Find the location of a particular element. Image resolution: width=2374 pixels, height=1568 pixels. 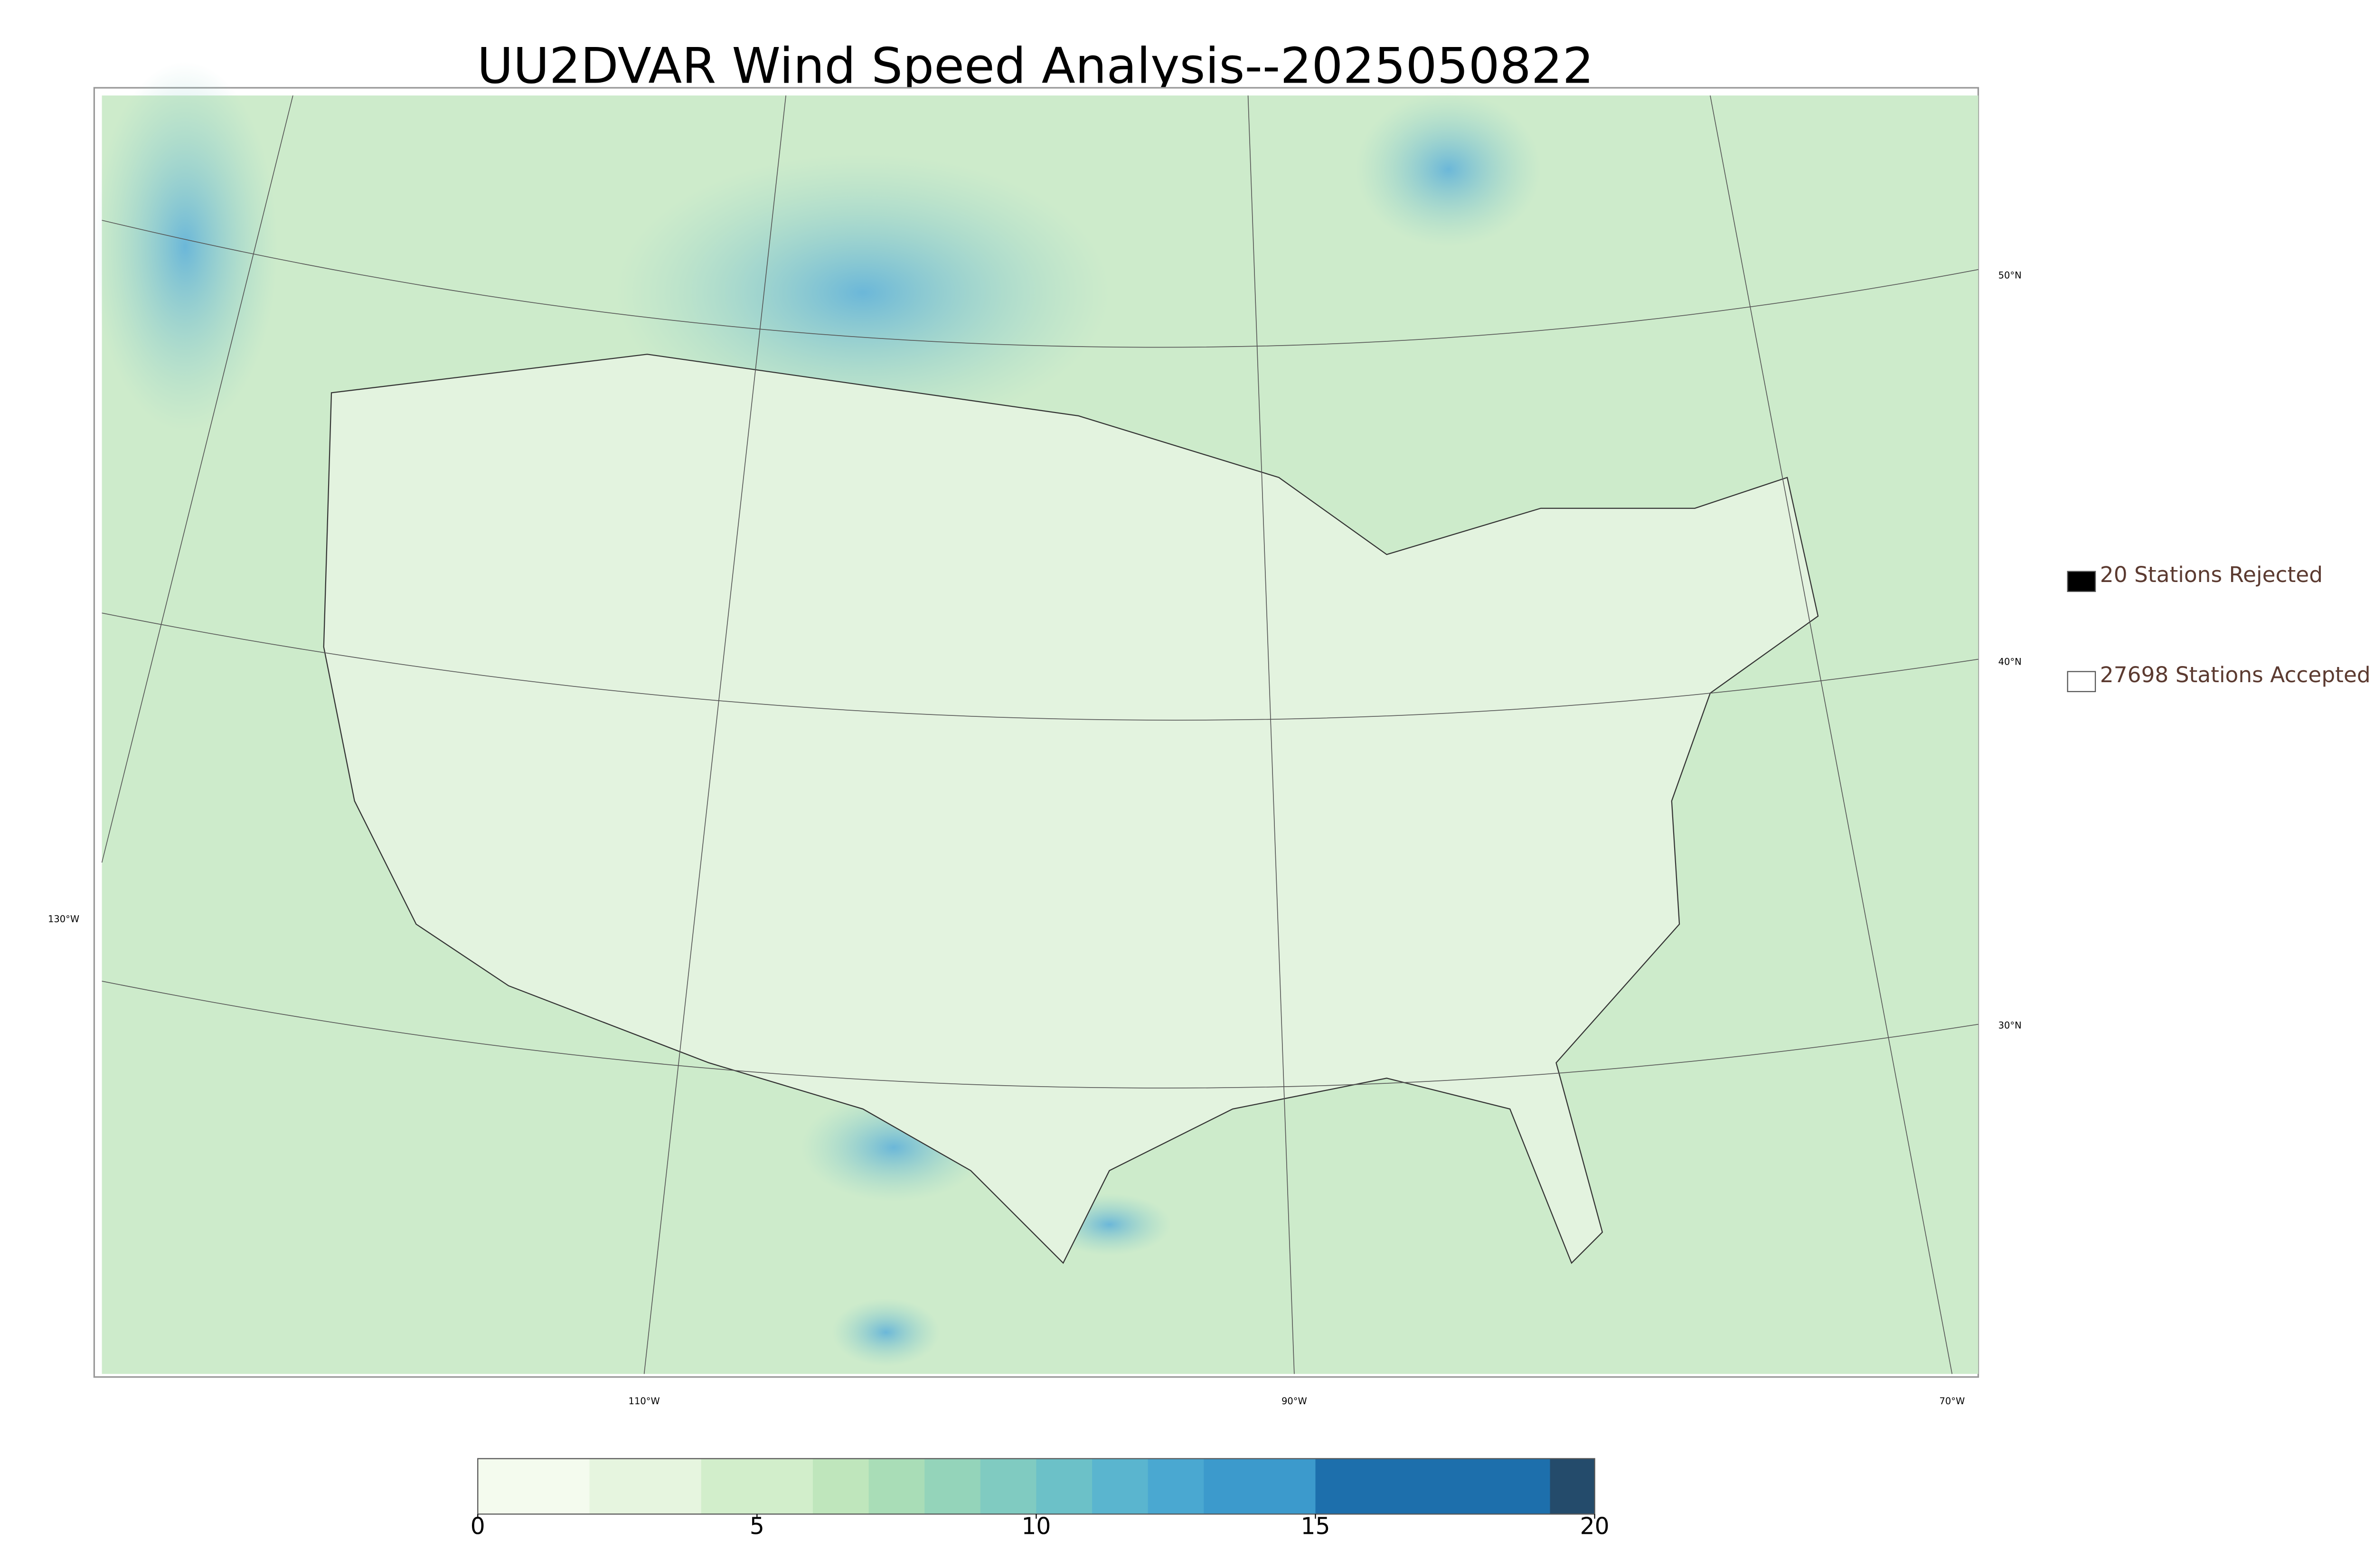

colorbar-tick-label: 5 is located at coordinates (757, 1527).